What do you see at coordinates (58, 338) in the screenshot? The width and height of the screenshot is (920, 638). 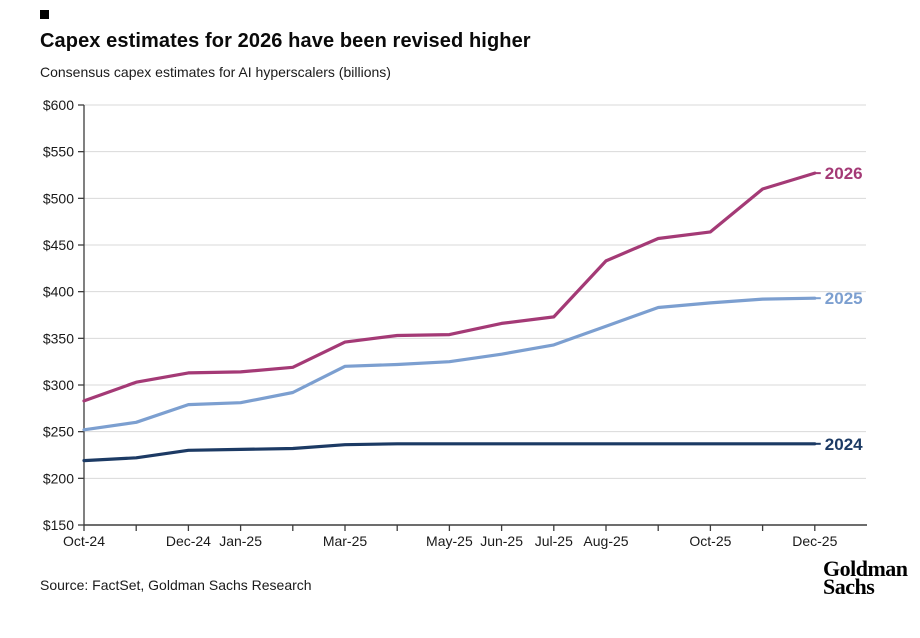 I see `y-tick-label: $350` at bounding box center [58, 338].